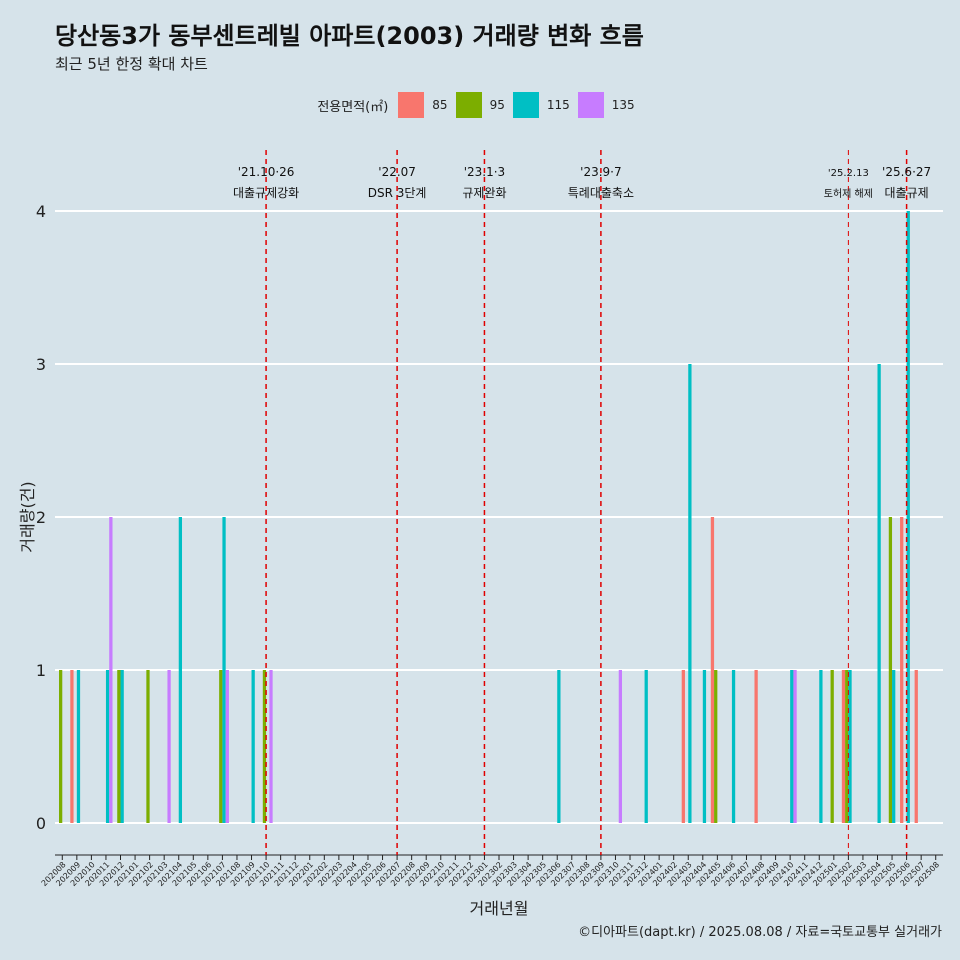 Image resolution: width=960 pixels, height=960 pixels. Describe the element at coordinates (601, 193) in the screenshot. I see `event-text-label: 특례대출축소` at that location.